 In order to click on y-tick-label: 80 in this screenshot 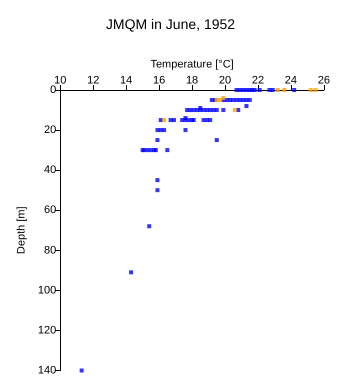, I will do `click(50, 250)`.